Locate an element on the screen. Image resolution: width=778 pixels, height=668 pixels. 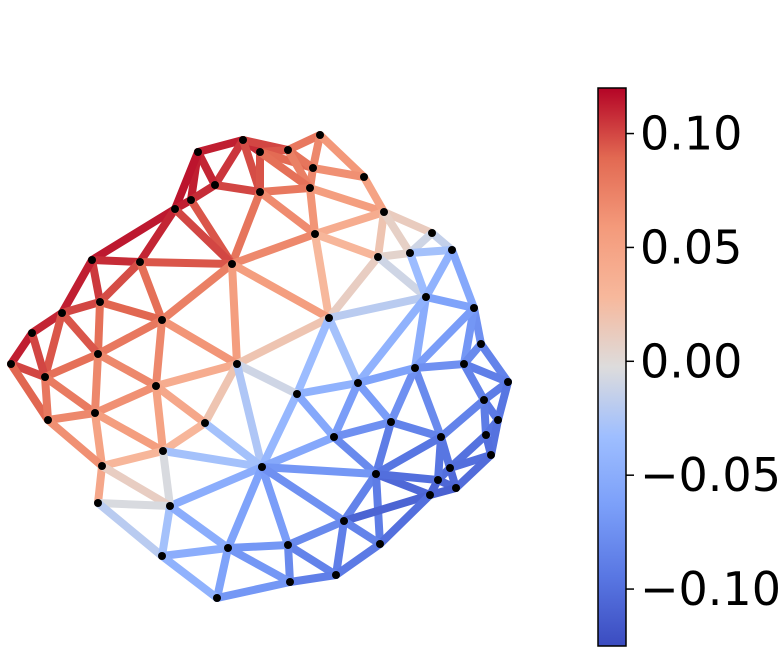
colorbar-ticks: 0.10 0.05 0.00 −0.05 −0.10 is located at coordinates (702, 361).